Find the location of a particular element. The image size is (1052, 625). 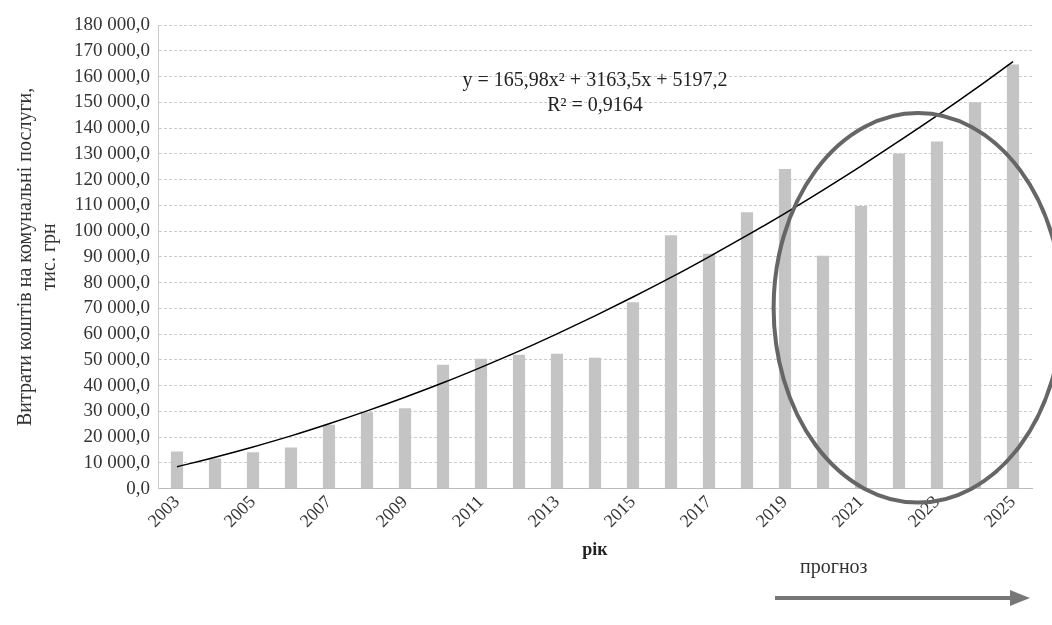

x-axis-title: рік is located at coordinates (595, 548).